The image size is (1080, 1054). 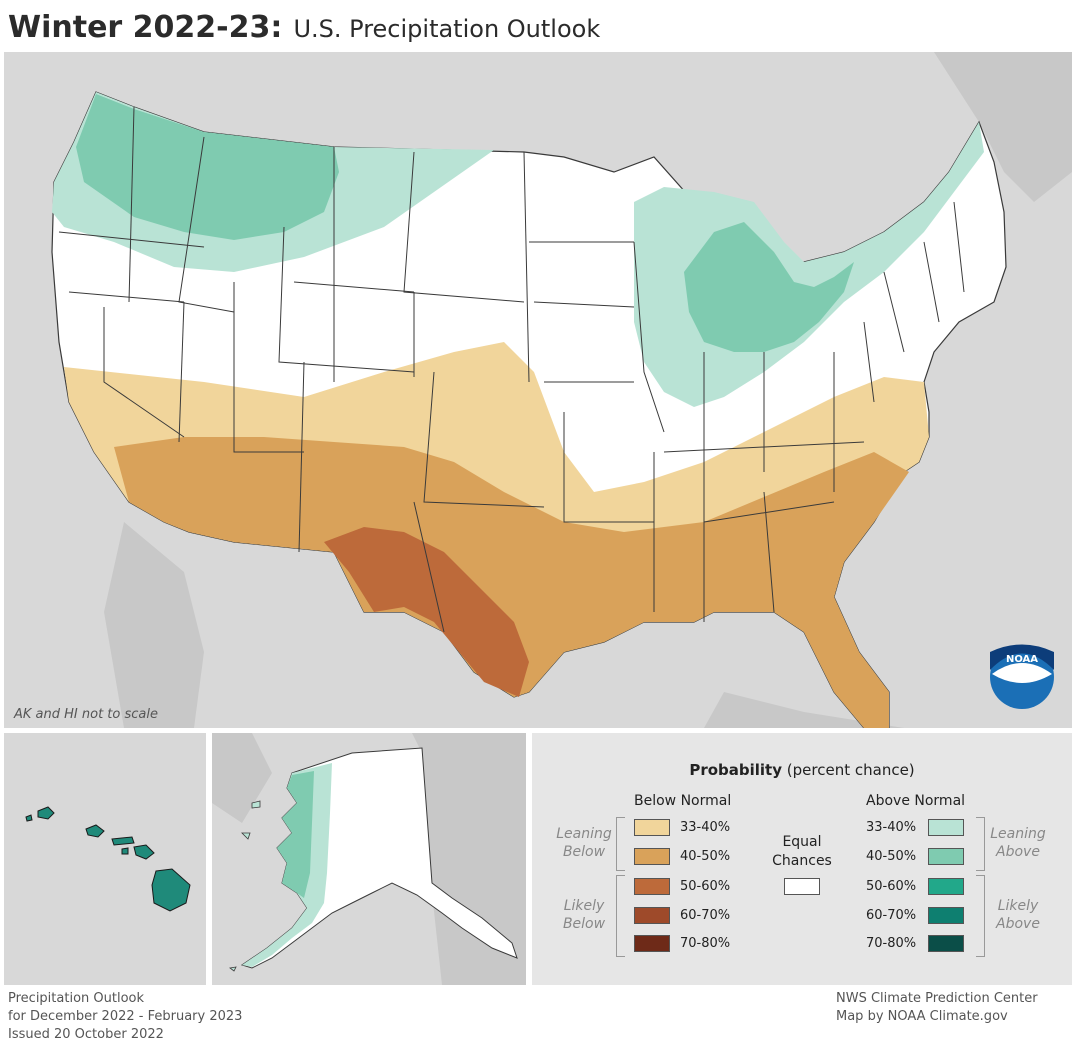 I want to click on likely-below-line1: Likely, so click(x=584, y=906).